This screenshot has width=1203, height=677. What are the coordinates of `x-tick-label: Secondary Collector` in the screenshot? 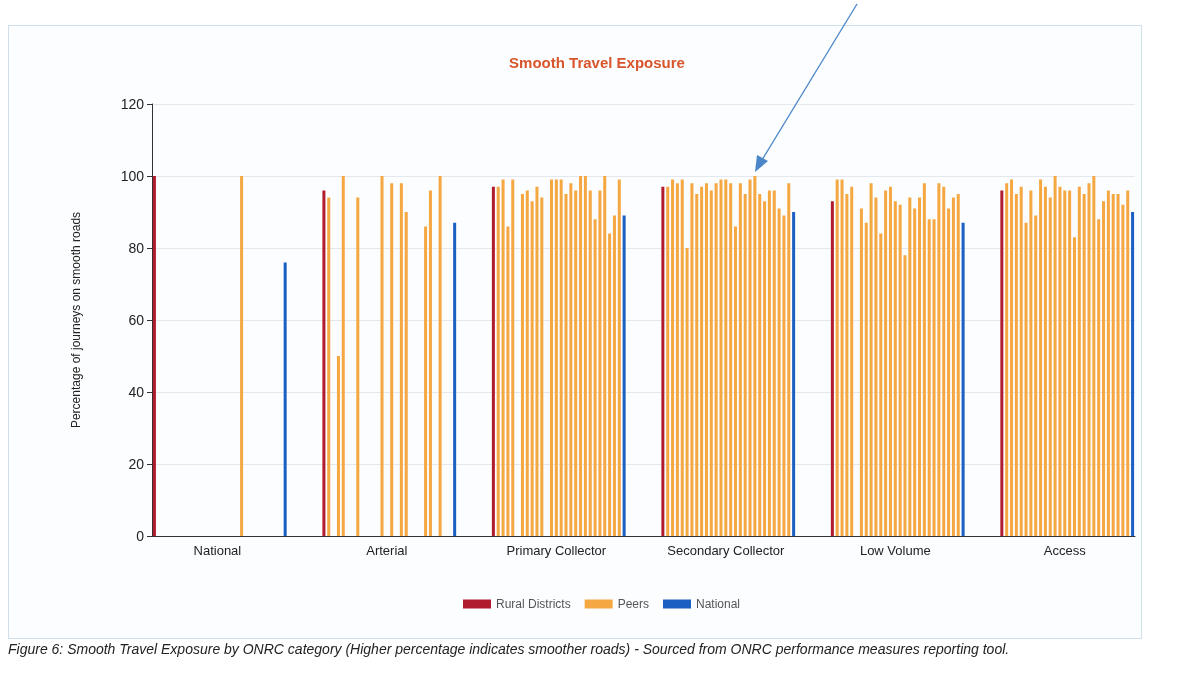 It's located at (726, 550).